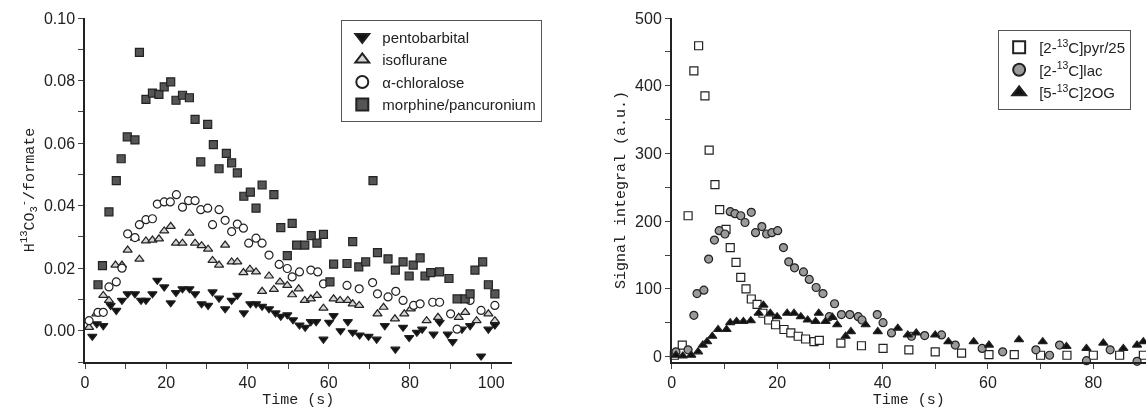 The width and height of the screenshot is (1146, 419). I want to click on y-tick-label: 200, so click(648, 221).